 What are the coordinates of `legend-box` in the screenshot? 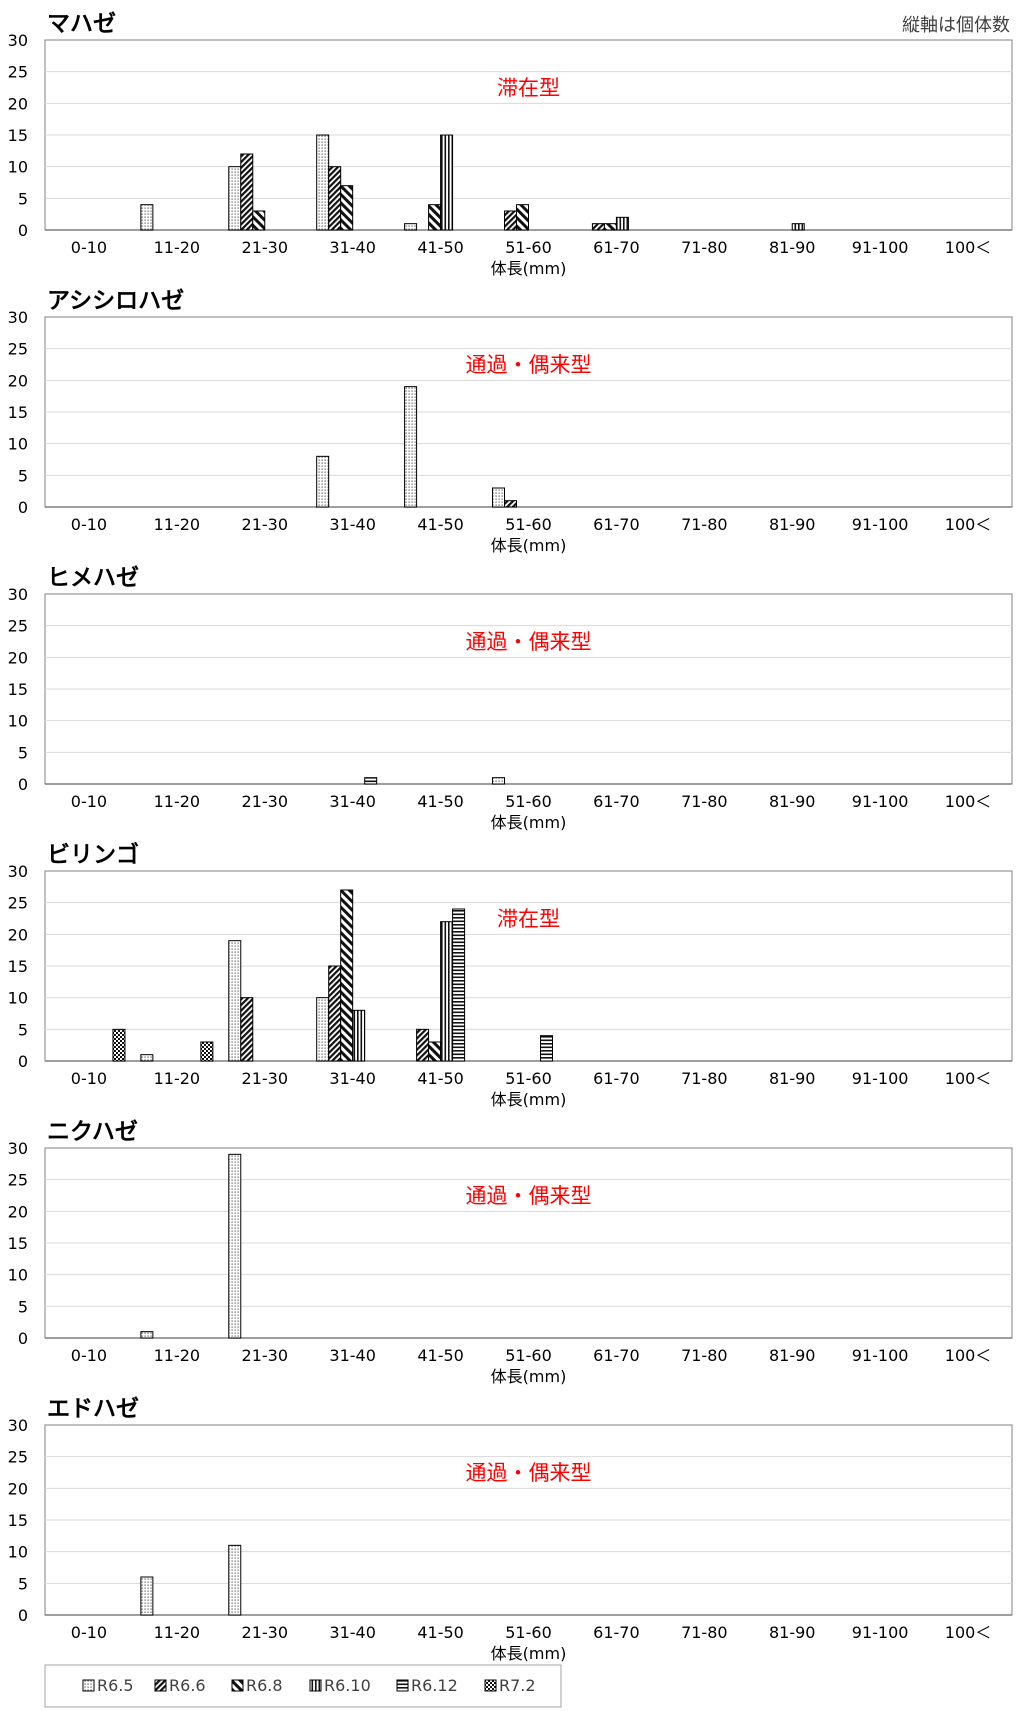 It's located at (303, 1686).